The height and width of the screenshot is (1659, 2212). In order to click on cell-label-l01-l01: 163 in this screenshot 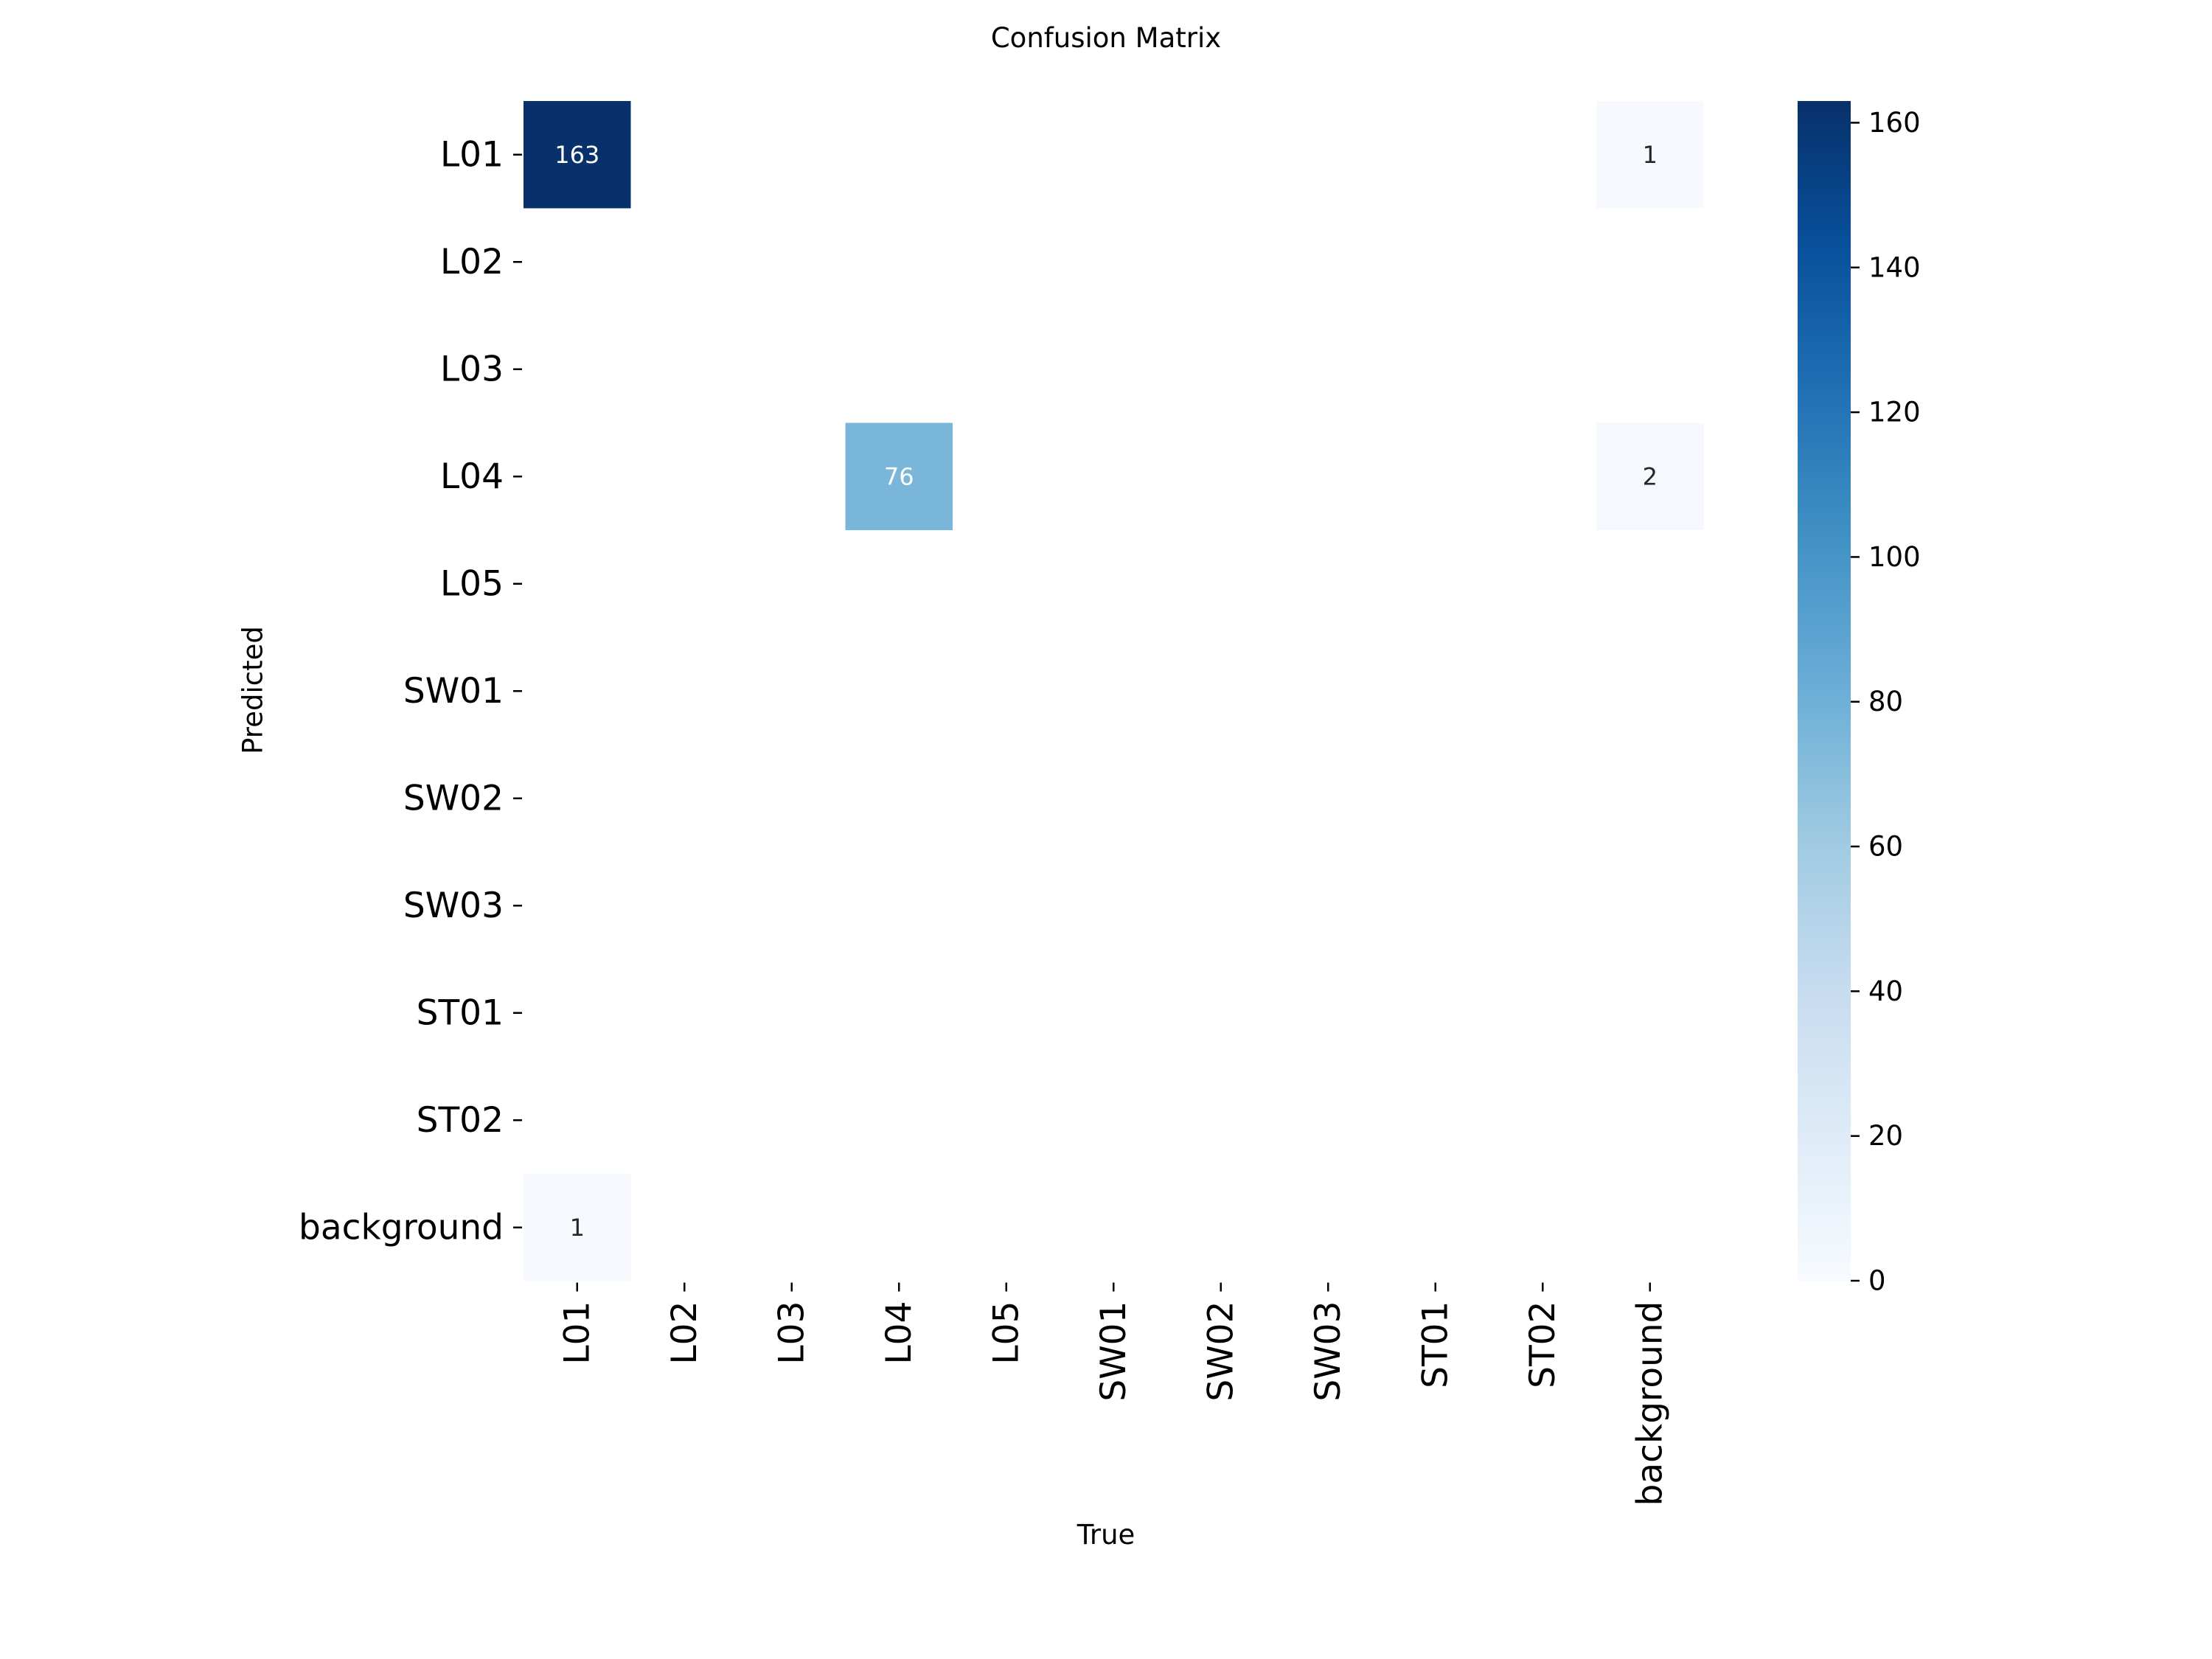, I will do `click(576, 155)`.